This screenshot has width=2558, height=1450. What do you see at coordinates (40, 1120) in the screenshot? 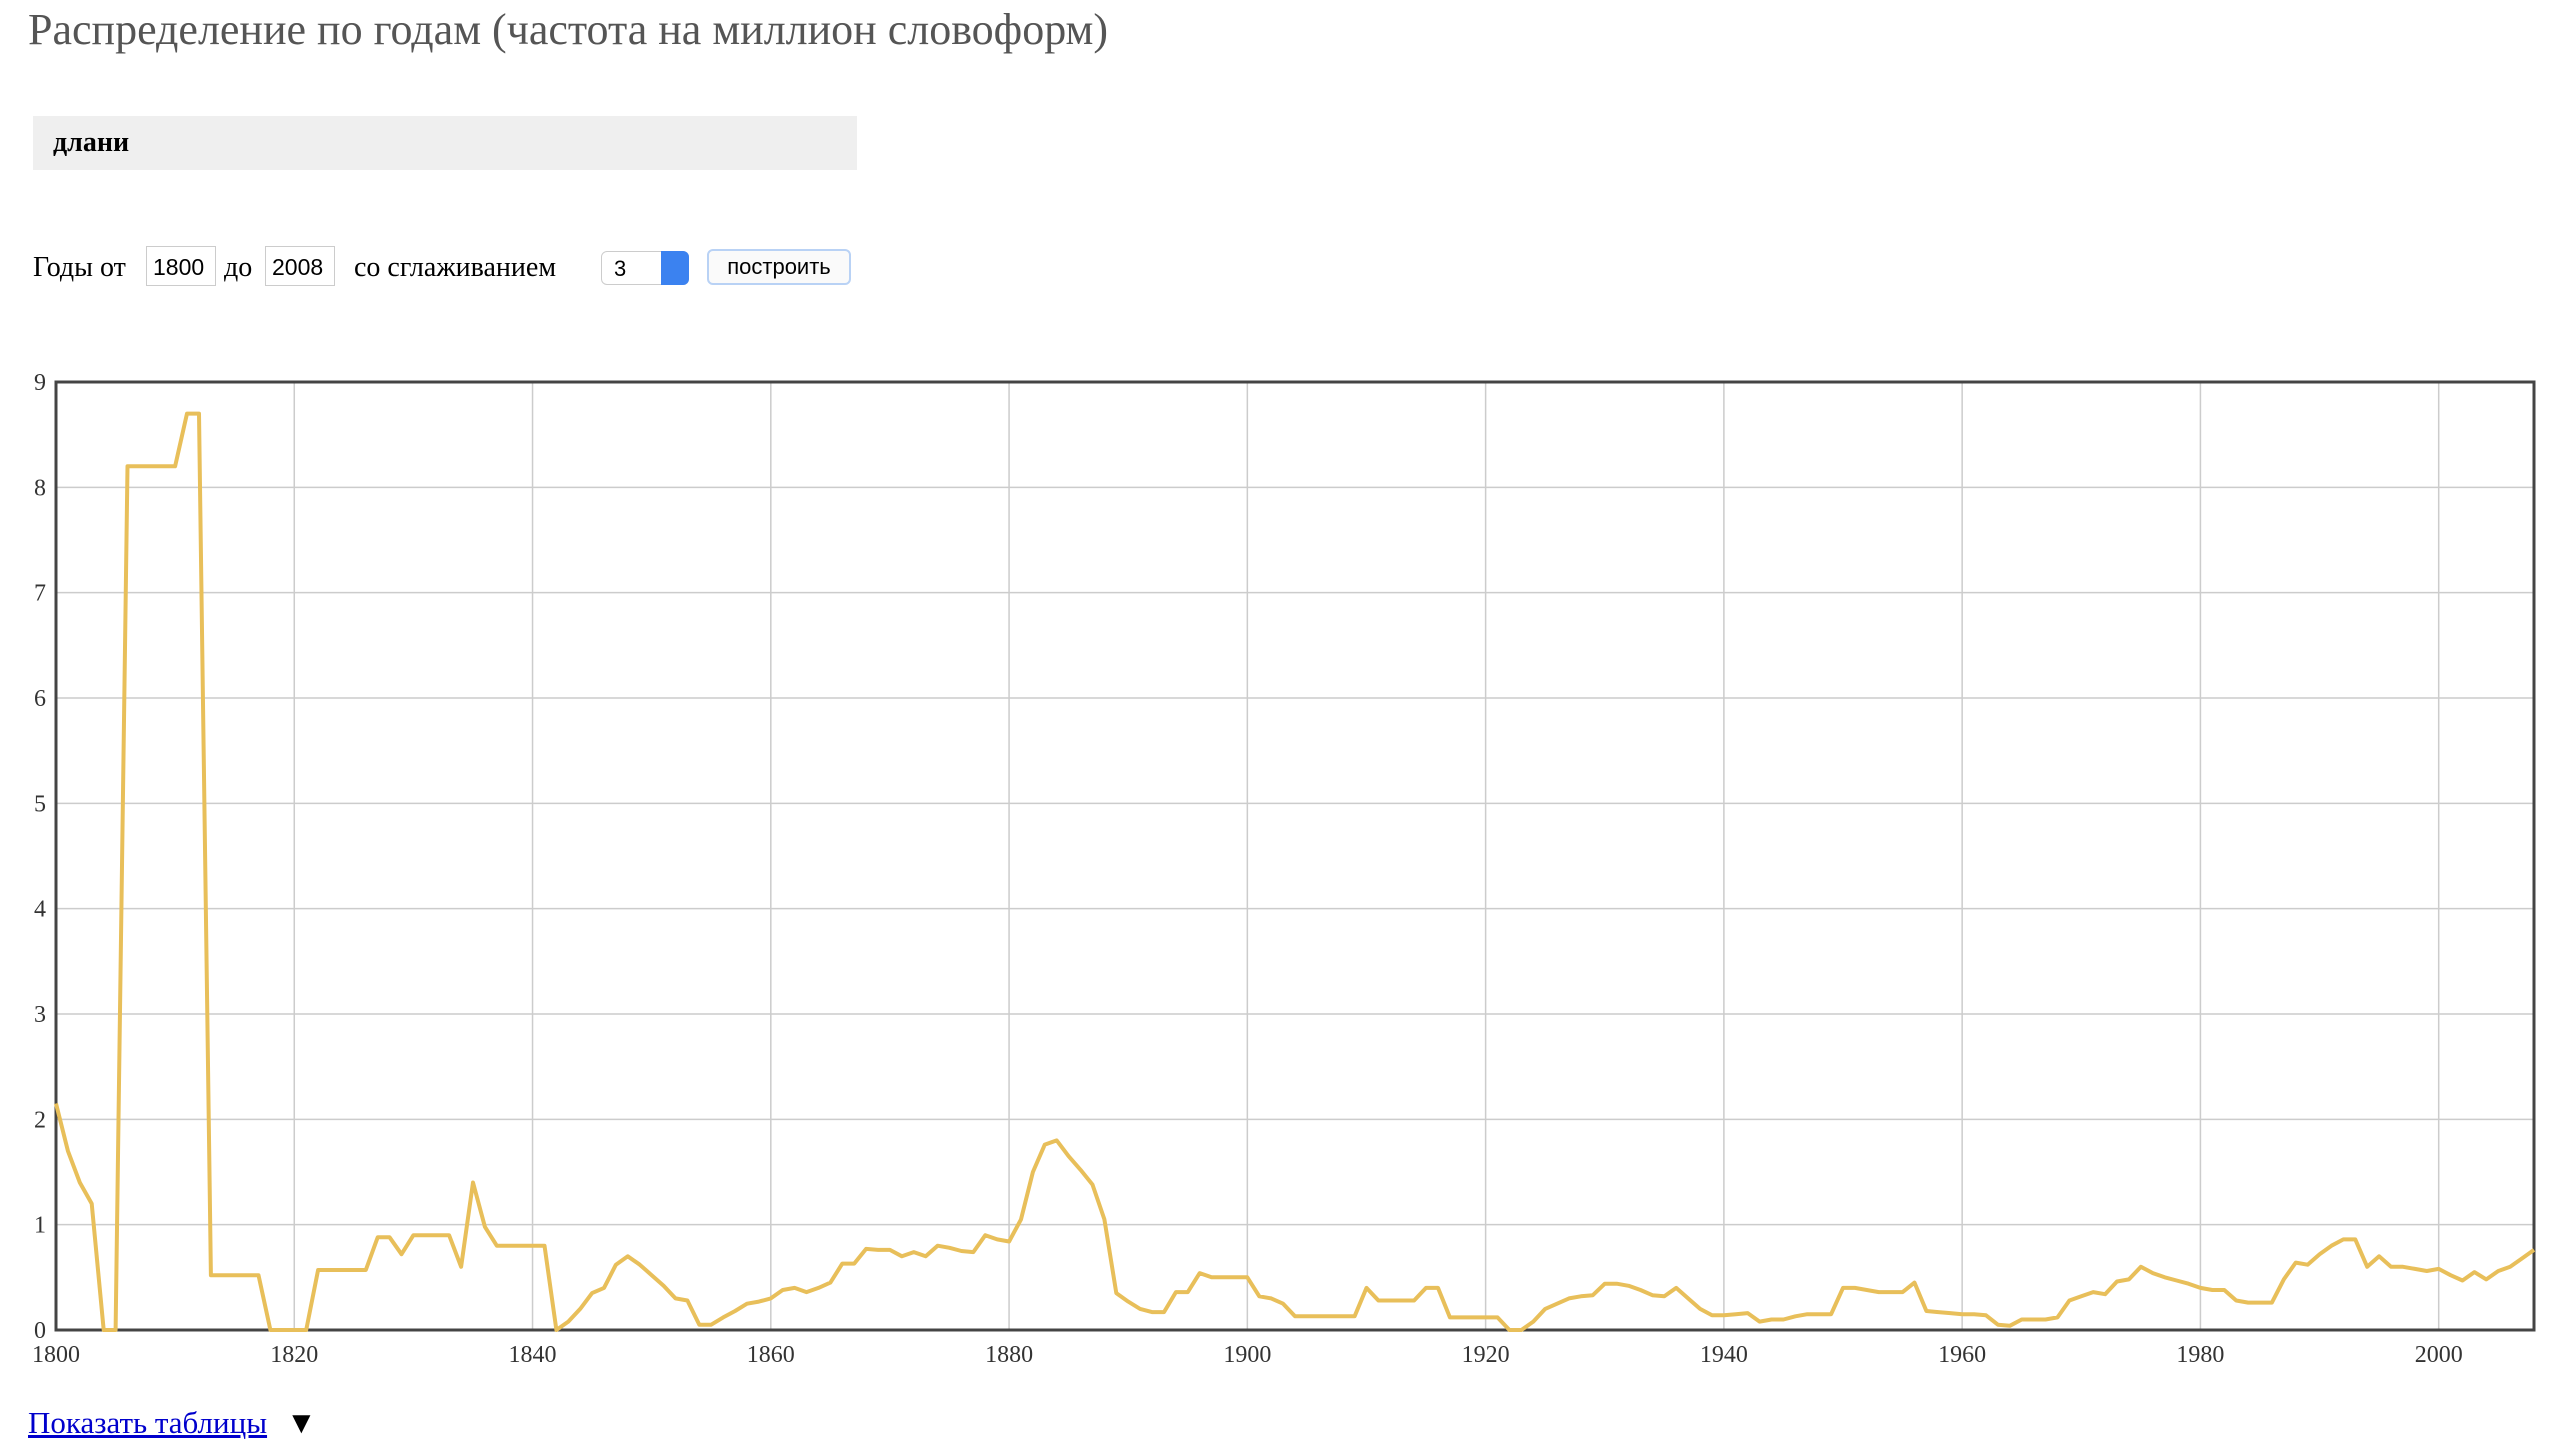
I see `y-tick-label: 2` at bounding box center [40, 1120].